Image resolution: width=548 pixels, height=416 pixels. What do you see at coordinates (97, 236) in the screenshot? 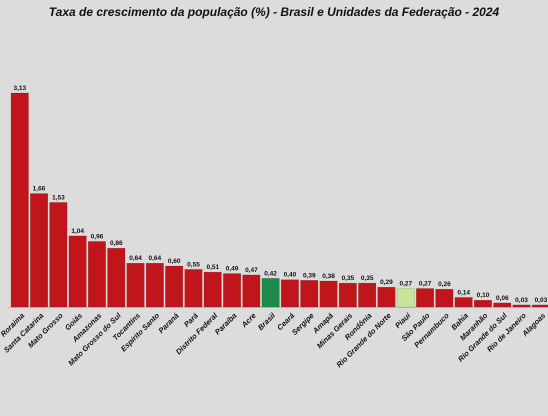
I see `data-label: 0,96` at bounding box center [97, 236].